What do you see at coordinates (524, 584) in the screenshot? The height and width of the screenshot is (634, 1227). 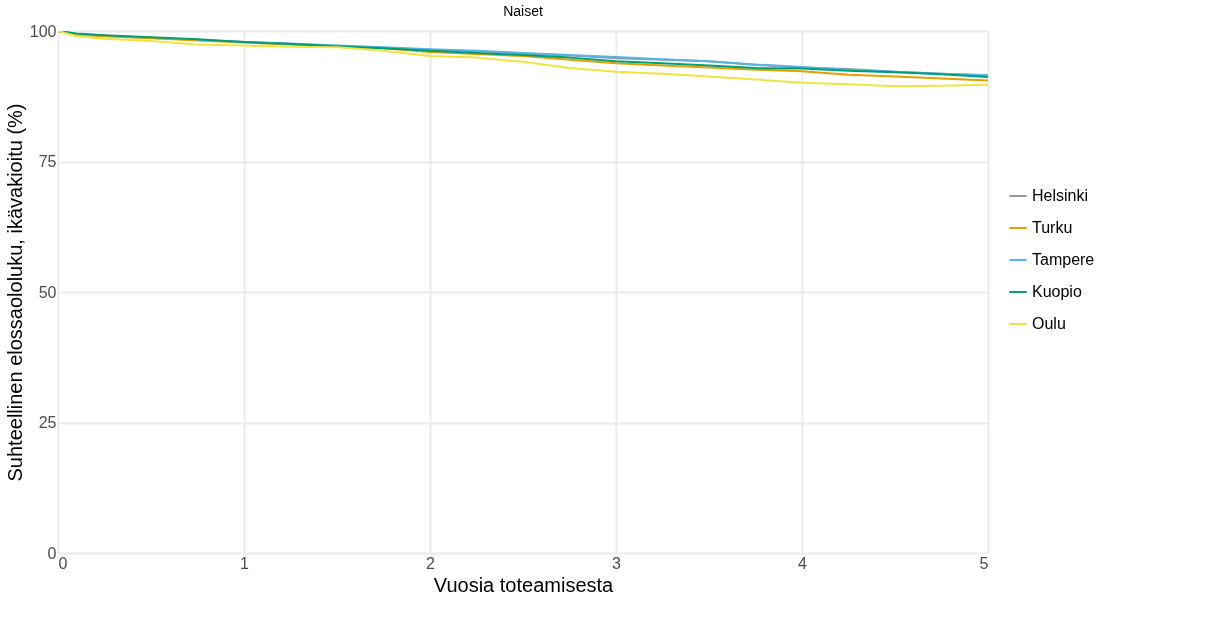 I see `x-axis-title: Vuosia toteamisesta` at bounding box center [524, 584].